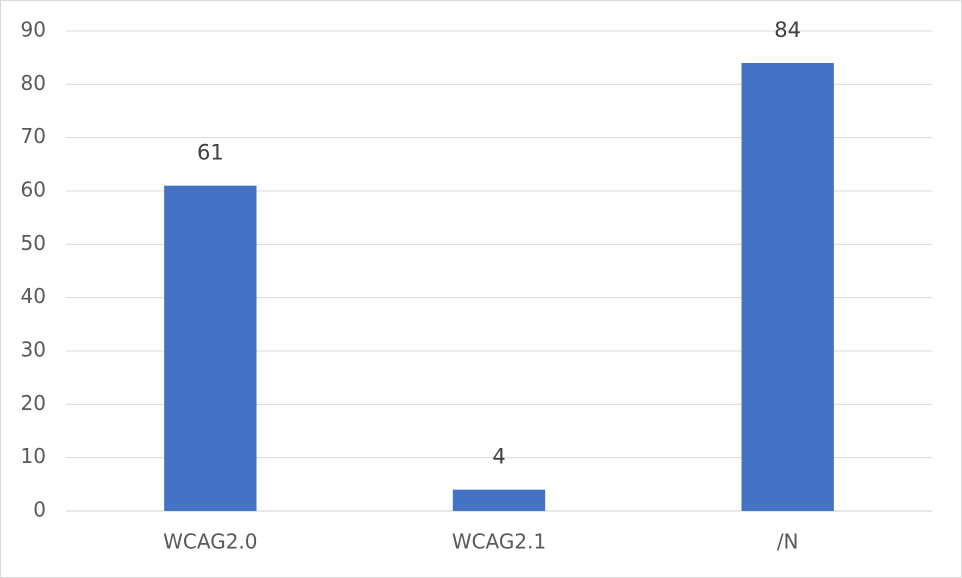 The width and height of the screenshot is (962, 578). Describe the element at coordinates (33, 403) in the screenshot. I see `y-tick-label: 20` at that location.